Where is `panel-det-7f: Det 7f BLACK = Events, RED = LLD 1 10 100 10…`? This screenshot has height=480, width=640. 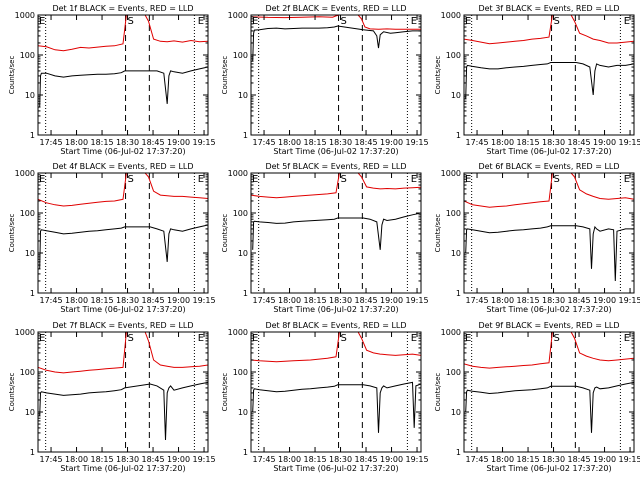
panel-det-7f: Det 7f BLACK = Events, RED = LLD 1 10 100 10… is located at coordinates (112, 397).